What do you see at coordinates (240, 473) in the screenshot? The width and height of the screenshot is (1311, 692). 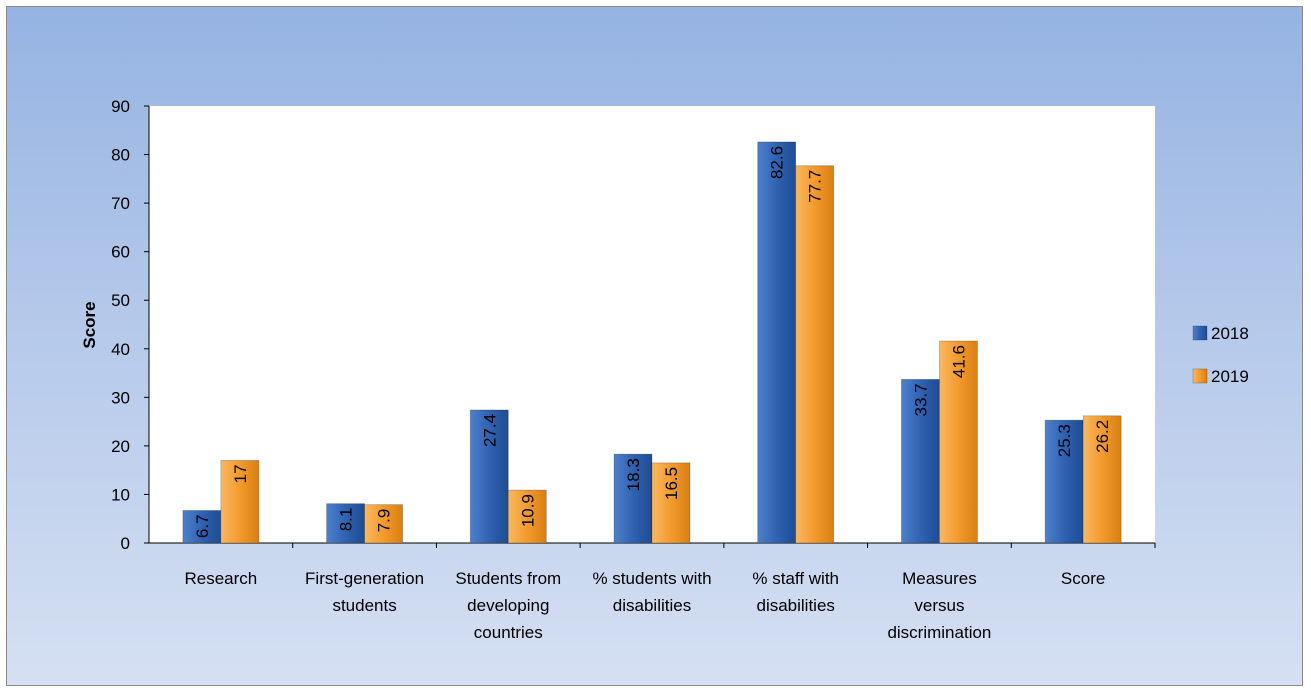 I see `data-label: 17` at bounding box center [240, 473].